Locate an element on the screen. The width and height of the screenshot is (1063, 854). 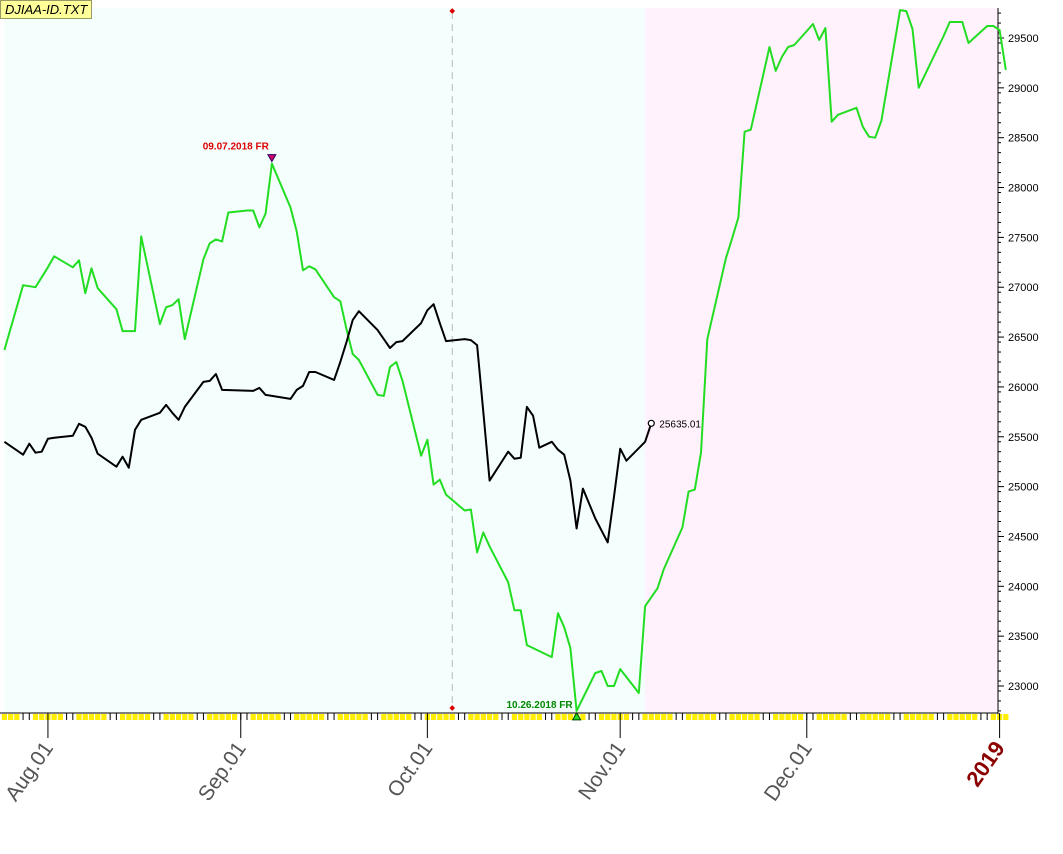
y-tick-label: 25500 is located at coordinates (1023, 438).